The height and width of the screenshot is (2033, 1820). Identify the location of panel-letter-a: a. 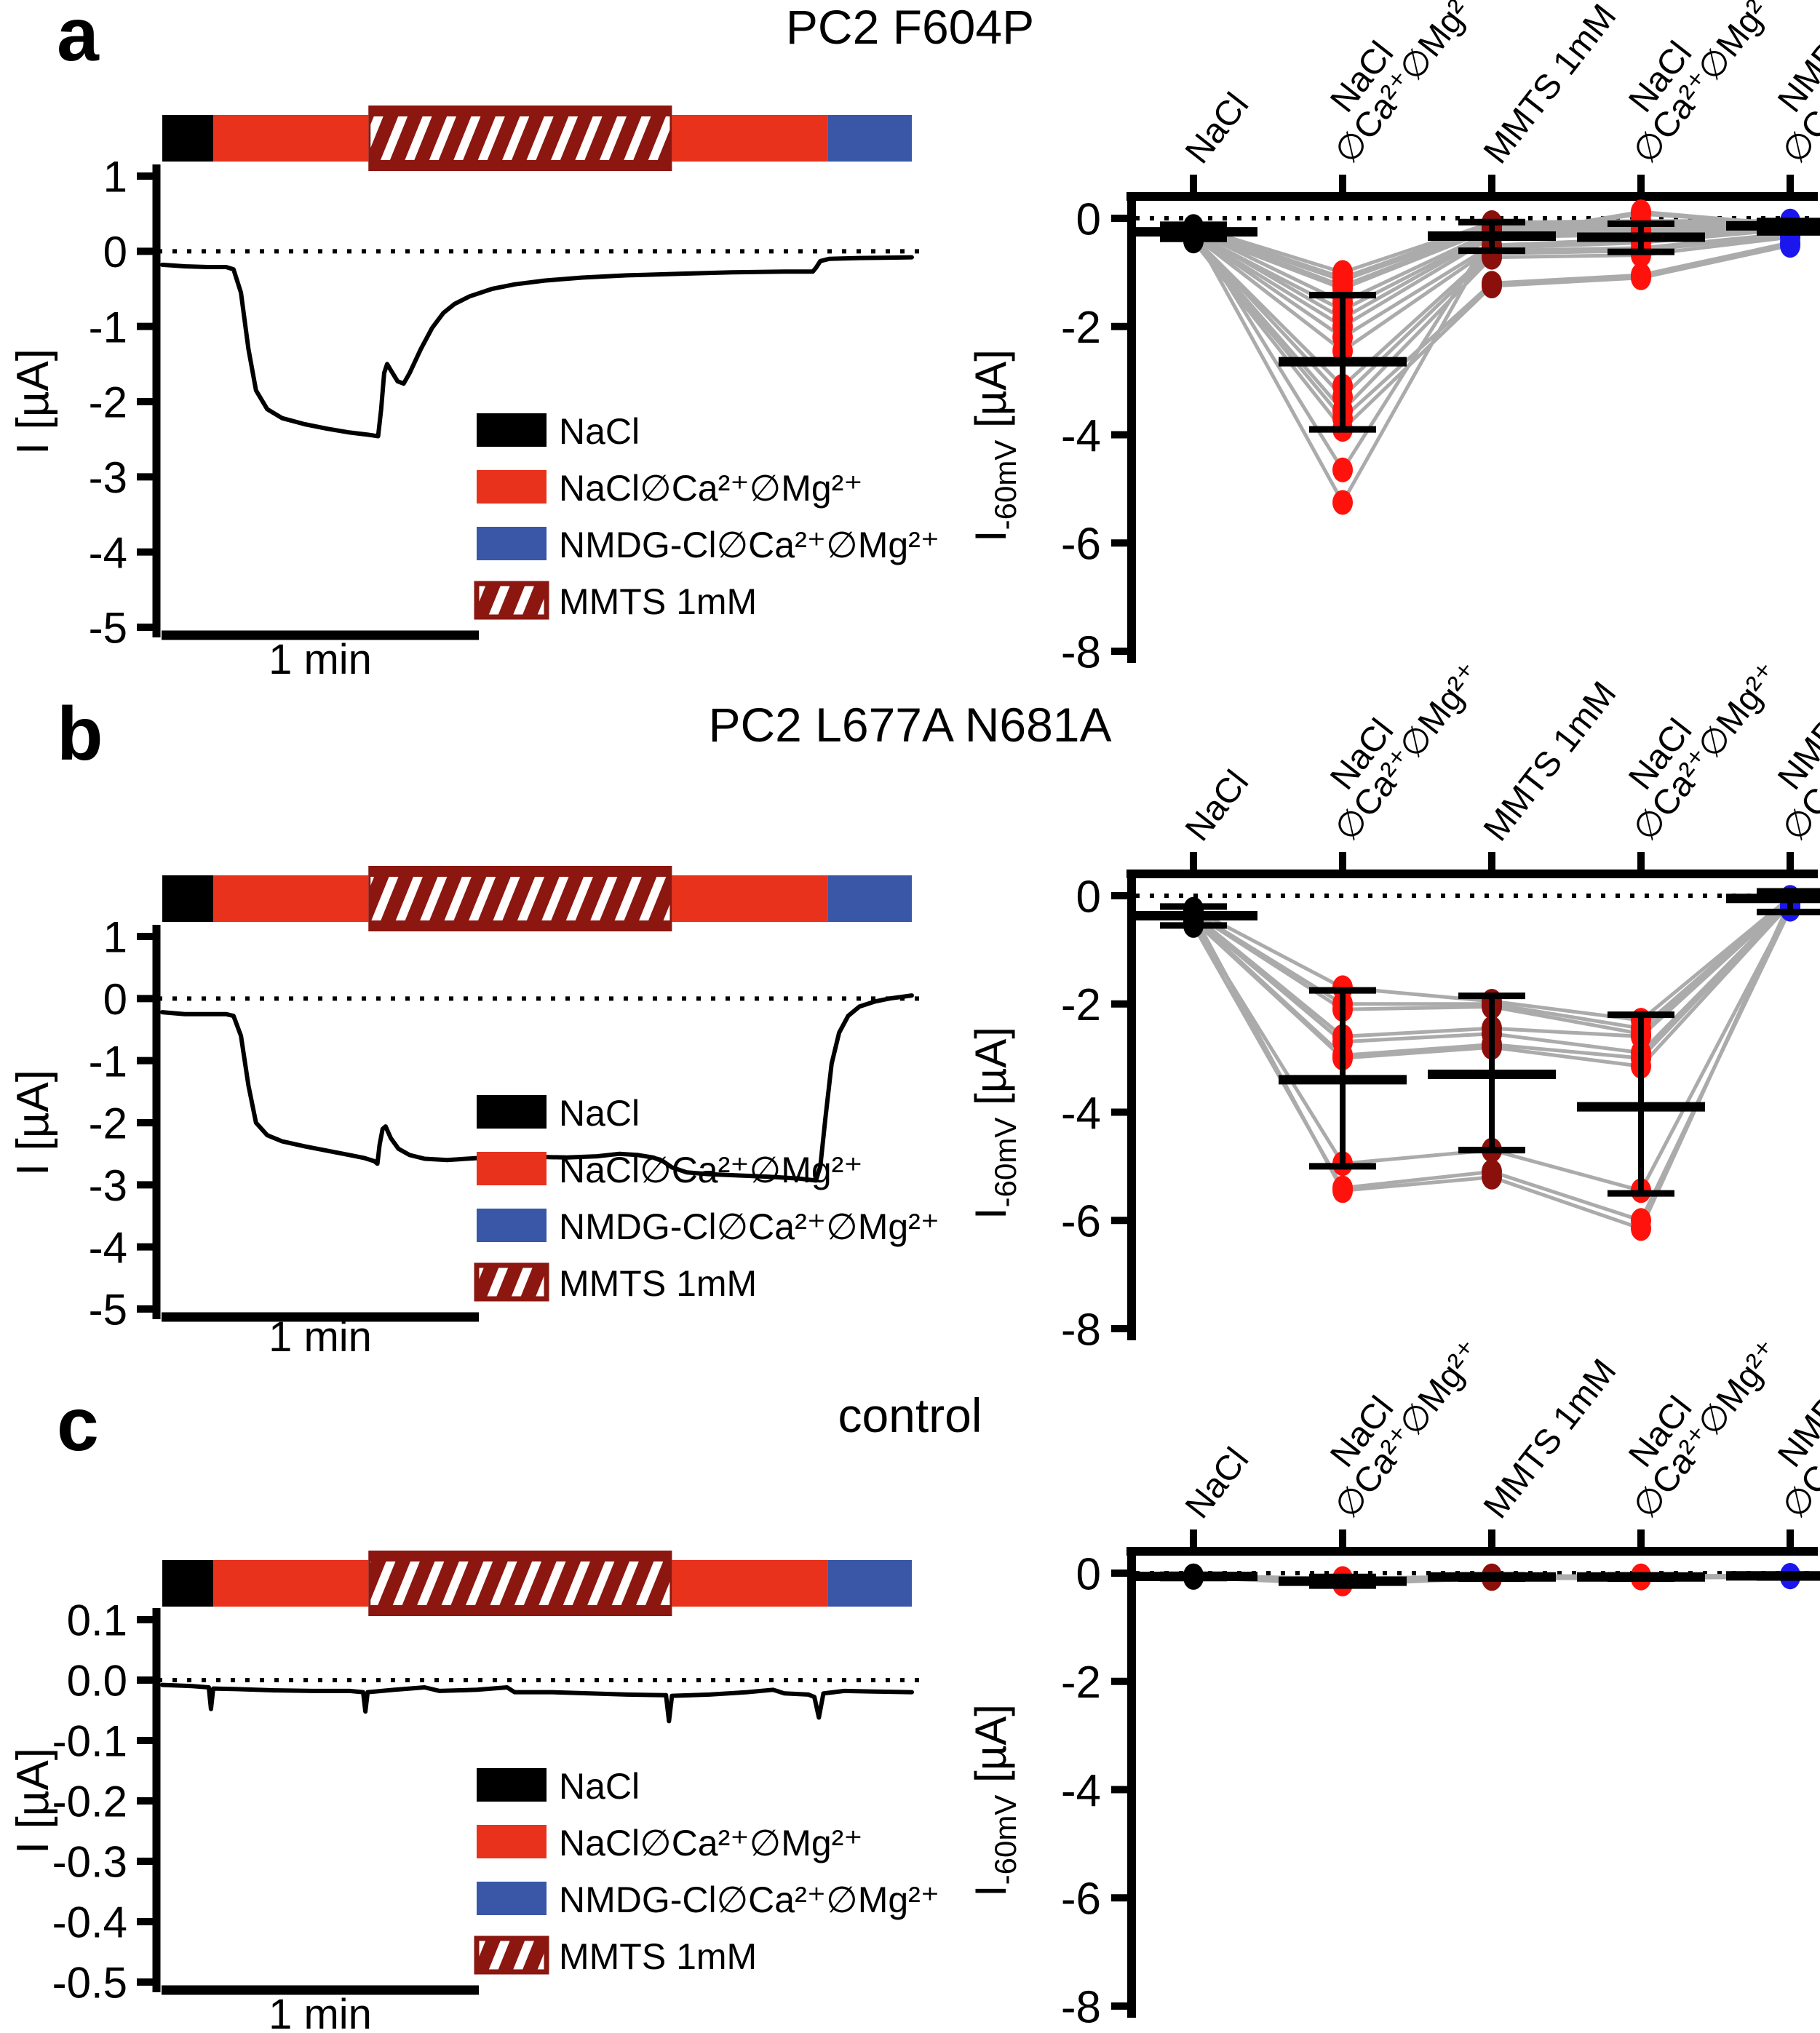
(78, 38).